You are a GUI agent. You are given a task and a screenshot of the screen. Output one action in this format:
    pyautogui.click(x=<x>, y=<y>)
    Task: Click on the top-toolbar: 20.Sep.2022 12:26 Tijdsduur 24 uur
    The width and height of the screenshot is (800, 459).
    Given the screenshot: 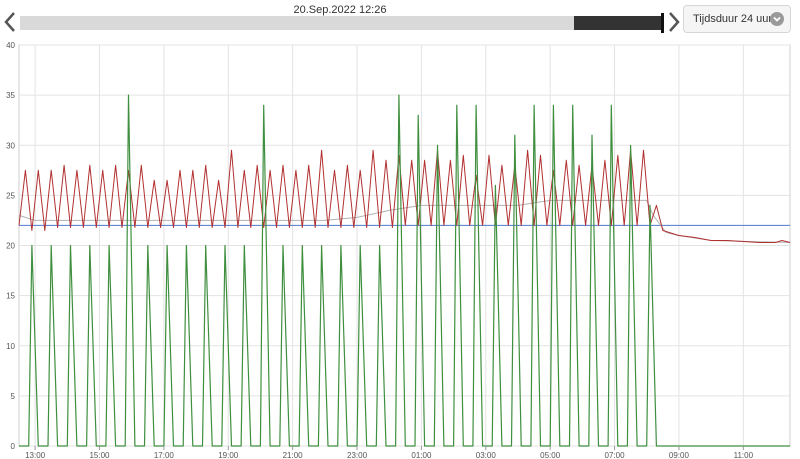 What is the action you would take?
    pyautogui.click(x=400, y=20)
    